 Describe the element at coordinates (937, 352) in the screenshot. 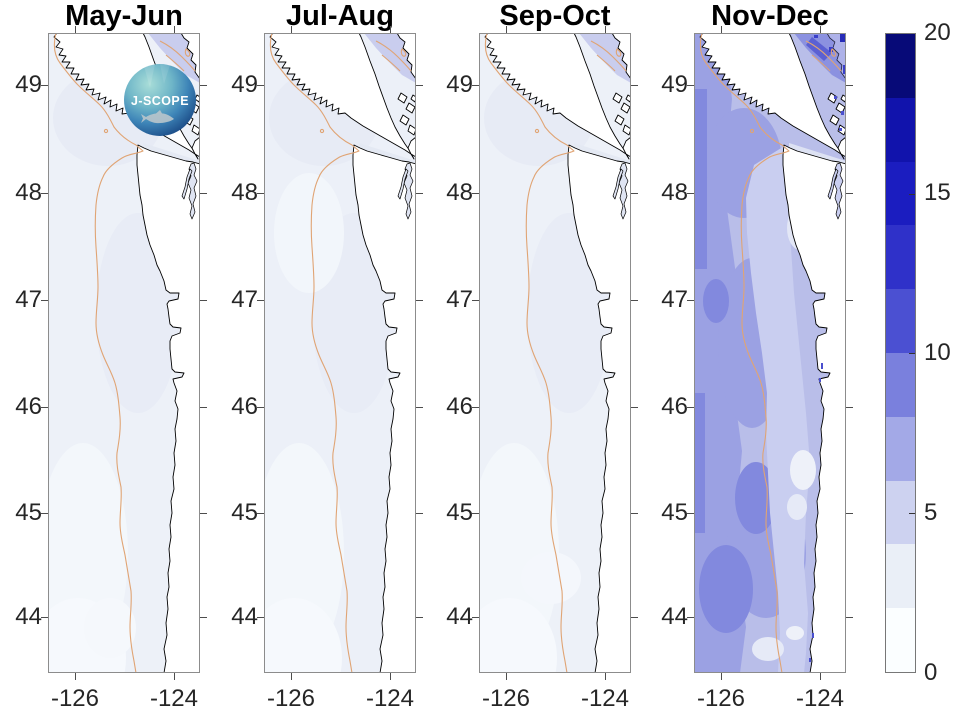

I see `colorbar-tick-label: 10` at that location.